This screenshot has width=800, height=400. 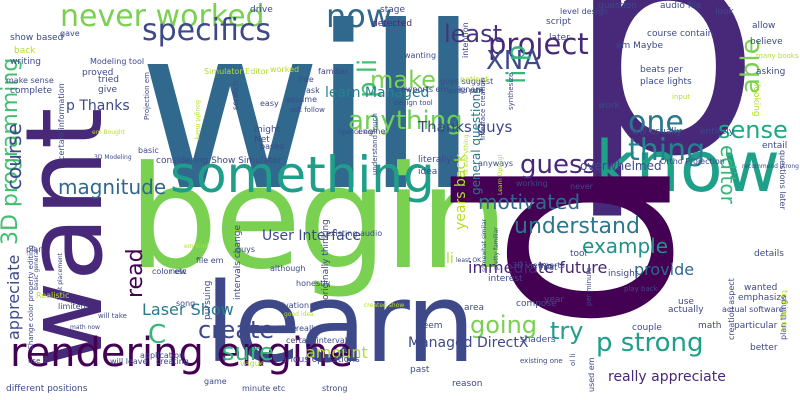 What do you see at coordinates (181, 353) in the screenshot?
I see `word: rendering engine` at bounding box center [181, 353].